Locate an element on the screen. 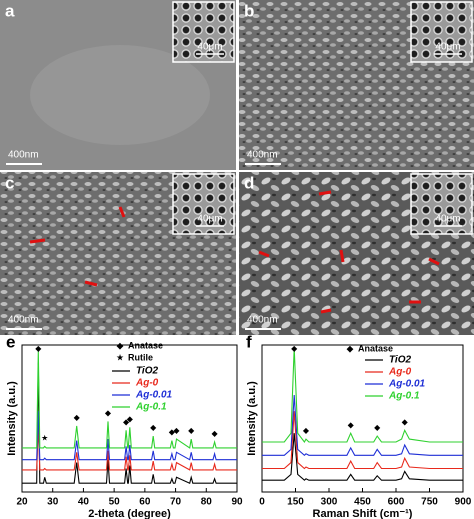 The width and height of the screenshot is (474, 519). surface-shade is located at coordinates (120, 95).